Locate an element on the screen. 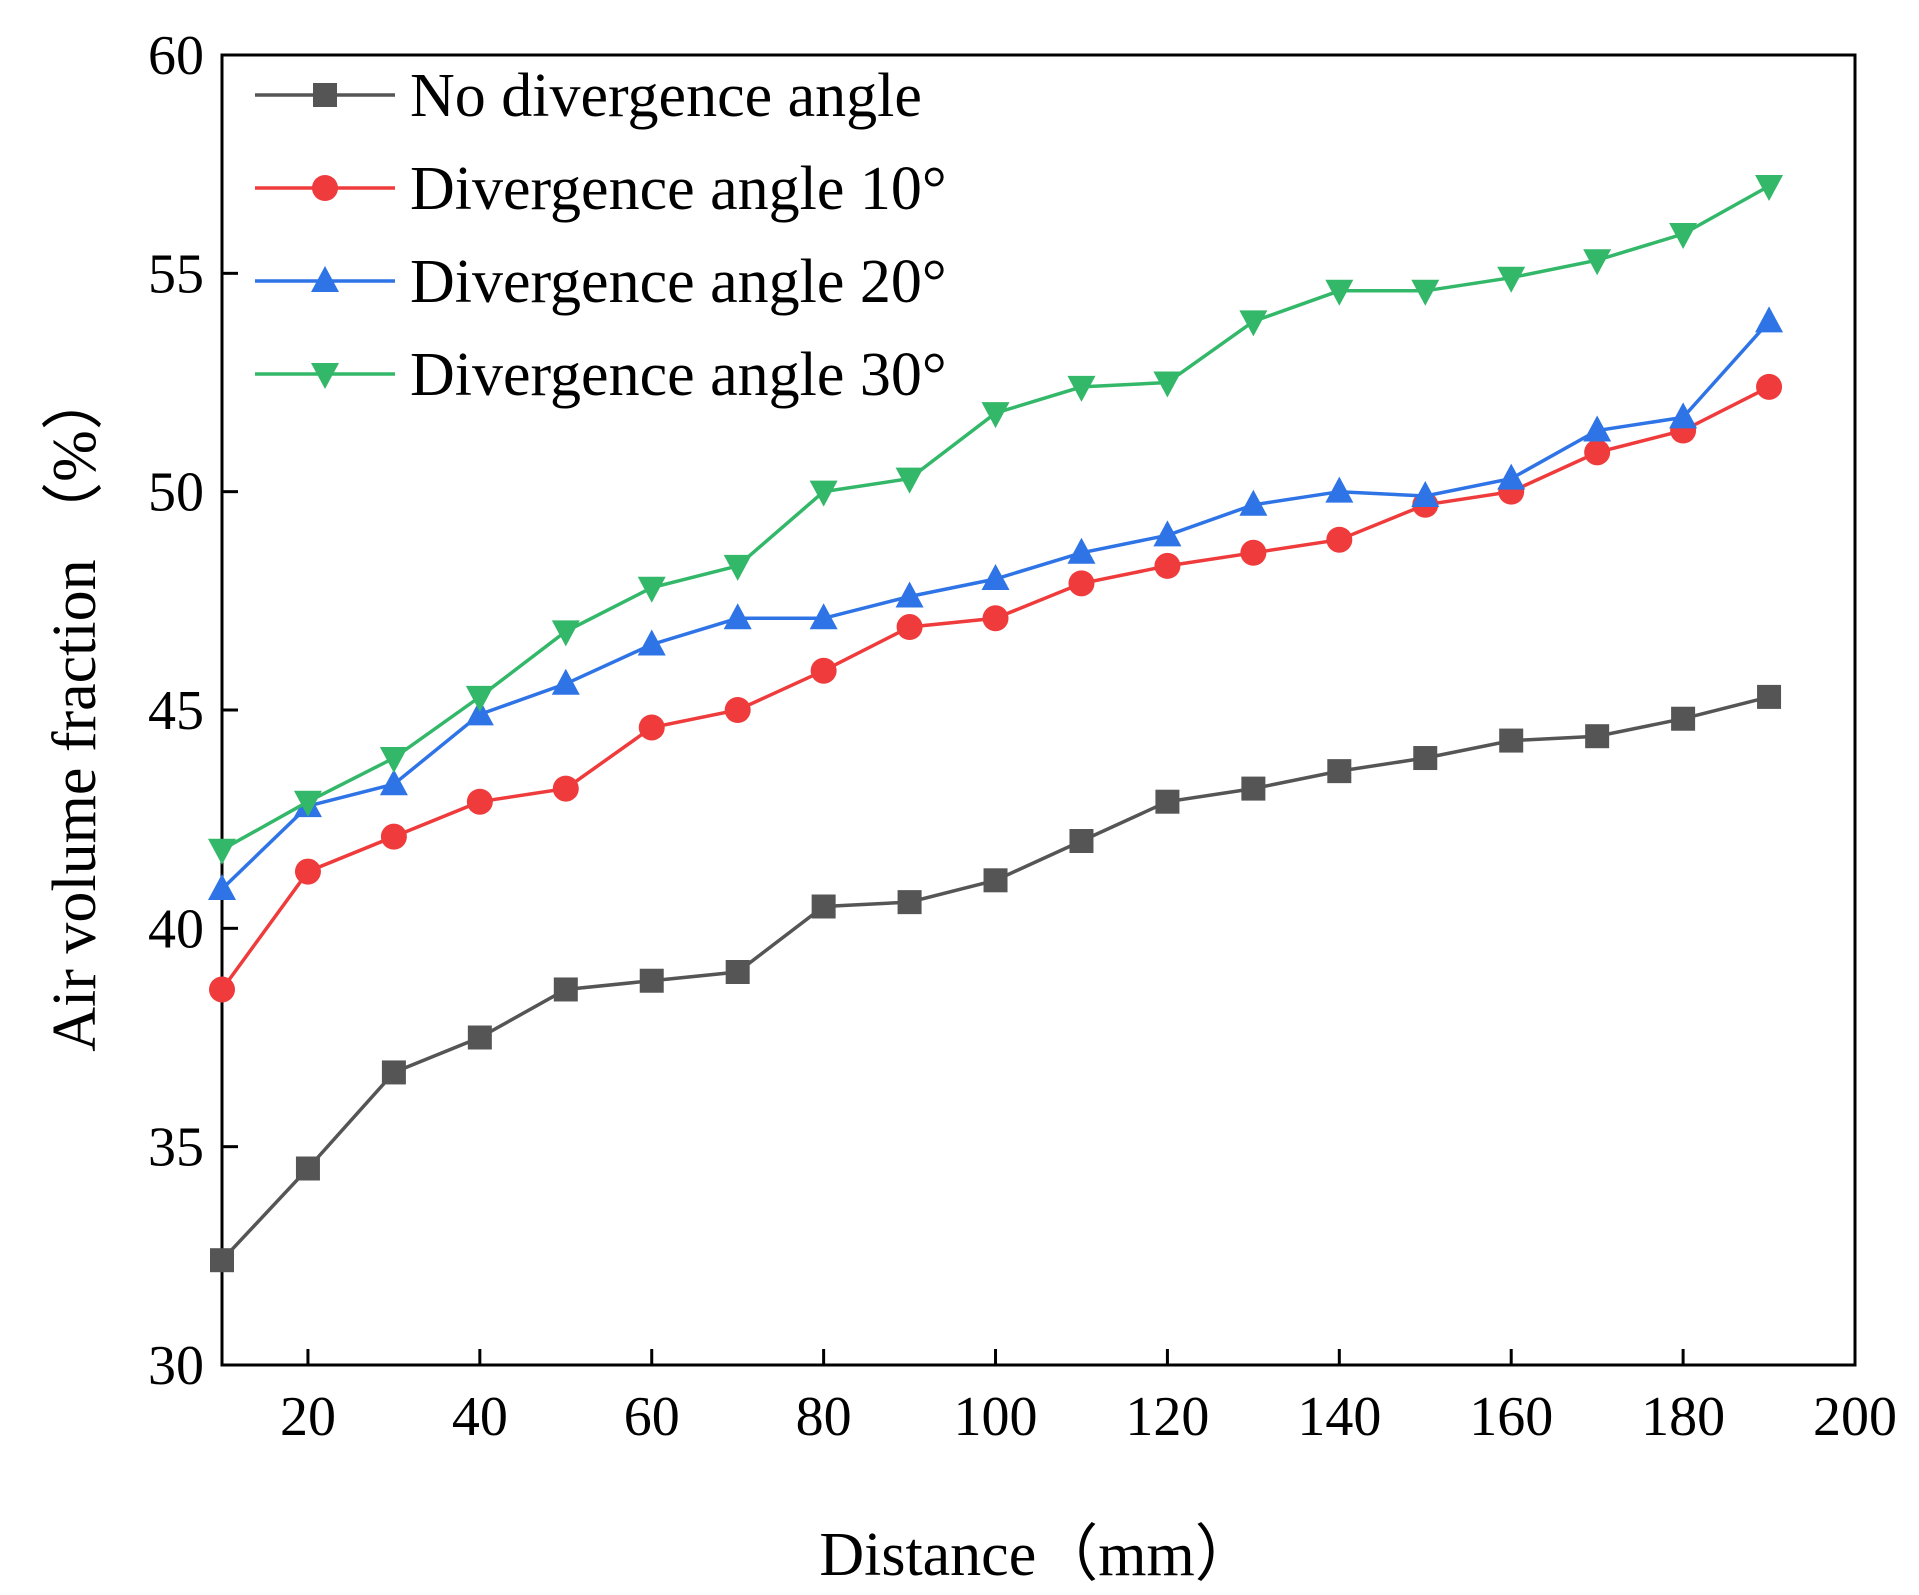  y-tick-label: 40 is located at coordinates (176, 929).